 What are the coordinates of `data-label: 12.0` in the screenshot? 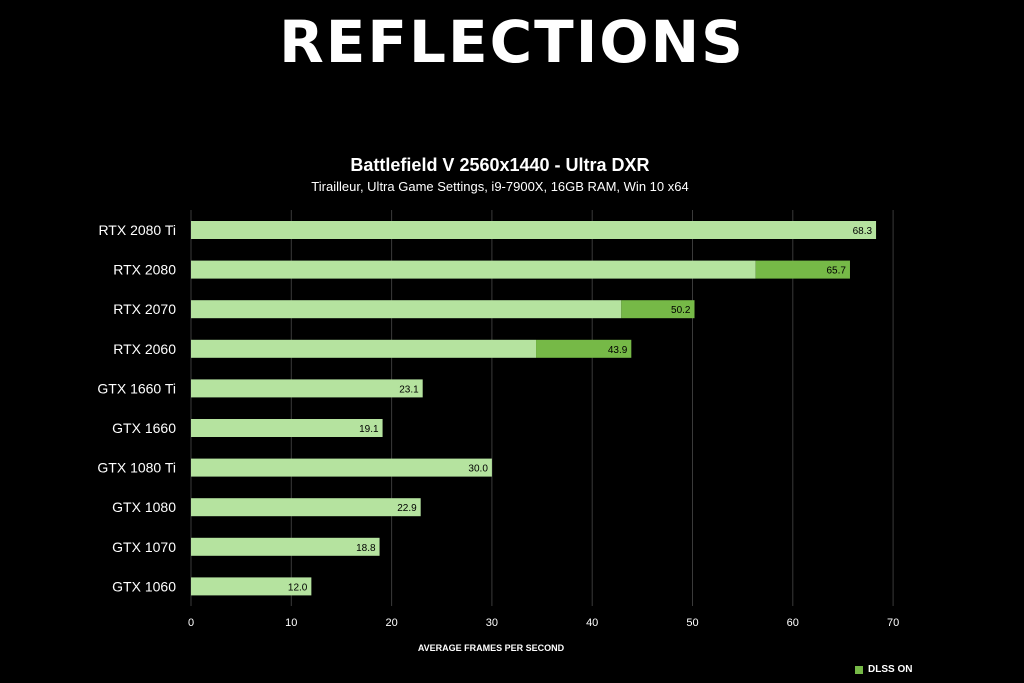 It's located at (298, 587).